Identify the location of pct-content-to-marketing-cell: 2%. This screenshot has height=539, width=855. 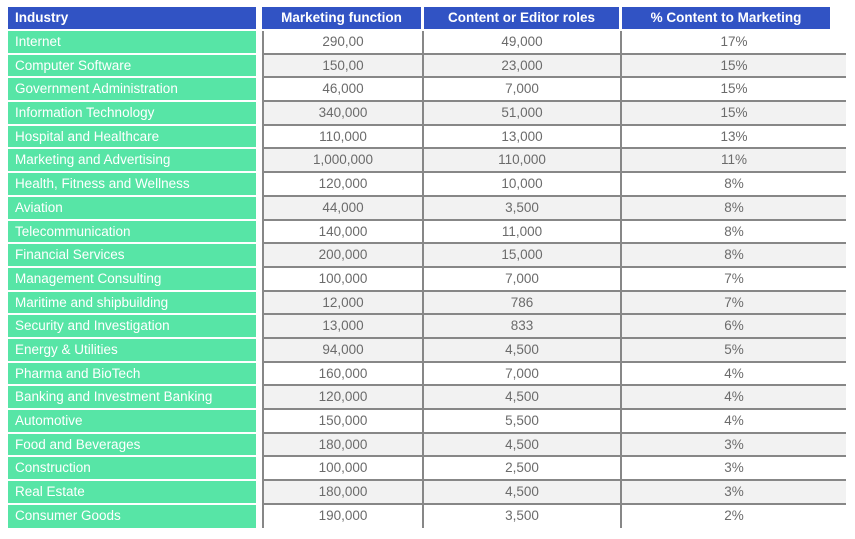
(734, 516).